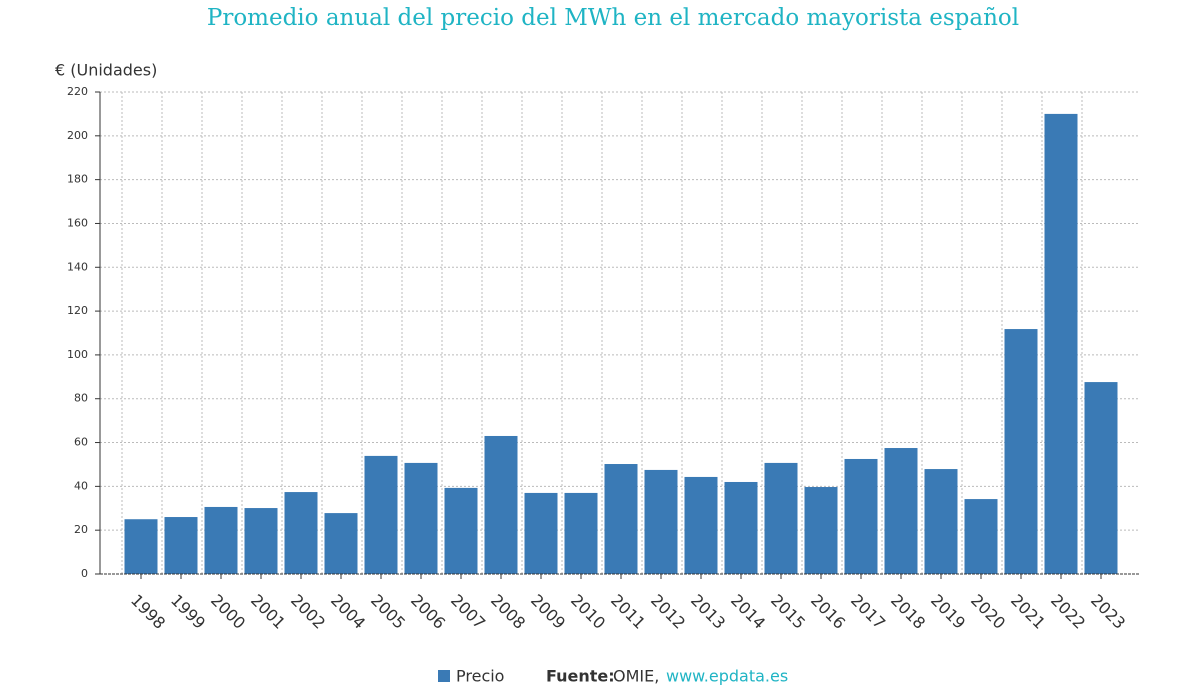  I want to click on x-tick-label: 2001, so click(268, 612).